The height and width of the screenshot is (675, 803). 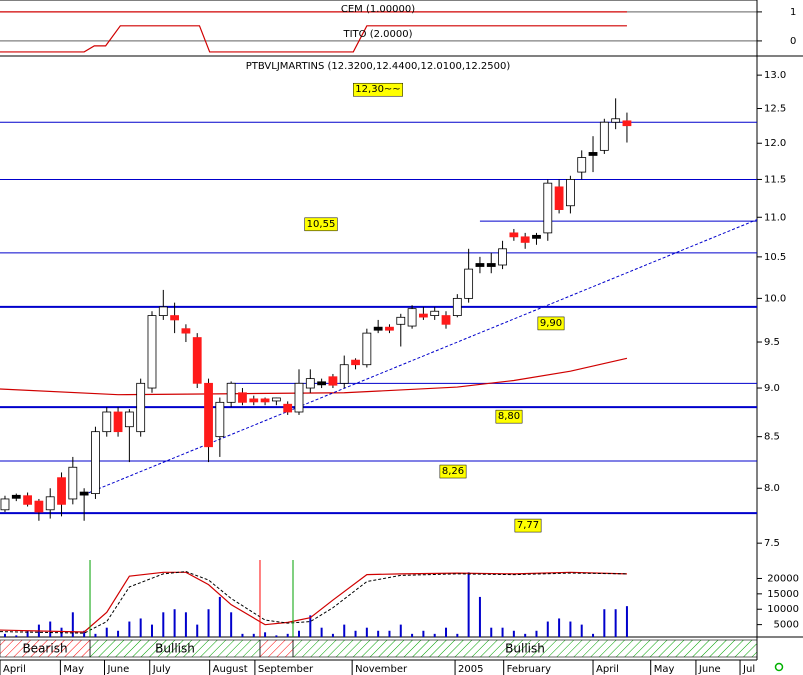 I want to click on level-label: 10,55, so click(x=321, y=224).